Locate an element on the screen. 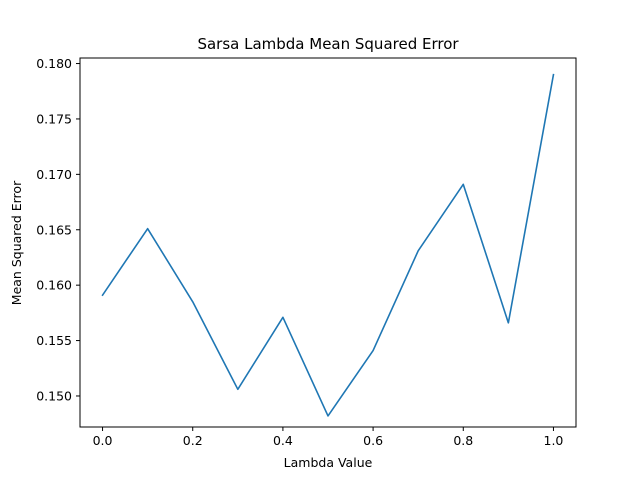 The height and width of the screenshot is (480, 640). y-tick-label: 0.160 is located at coordinates (54, 285).